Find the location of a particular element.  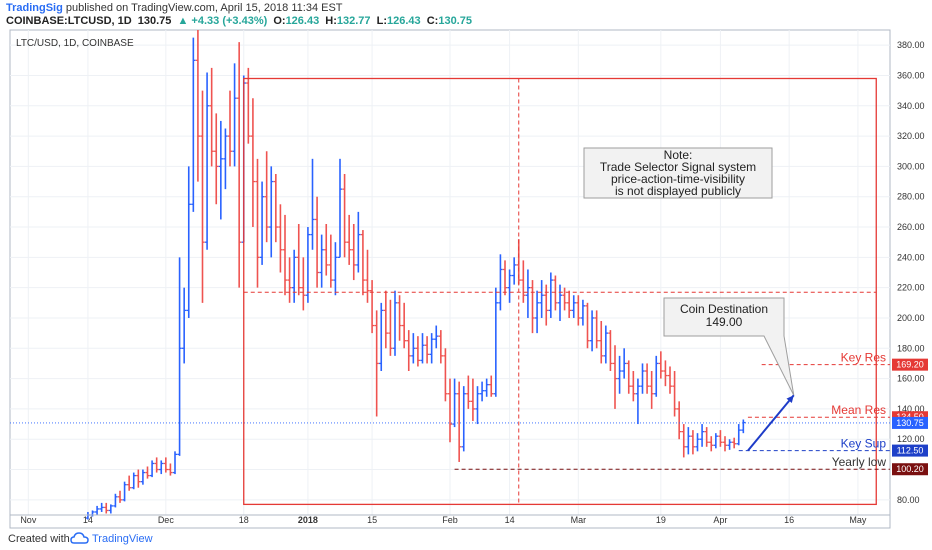

y-tick-label: 180.00 is located at coordinates (911, 348).